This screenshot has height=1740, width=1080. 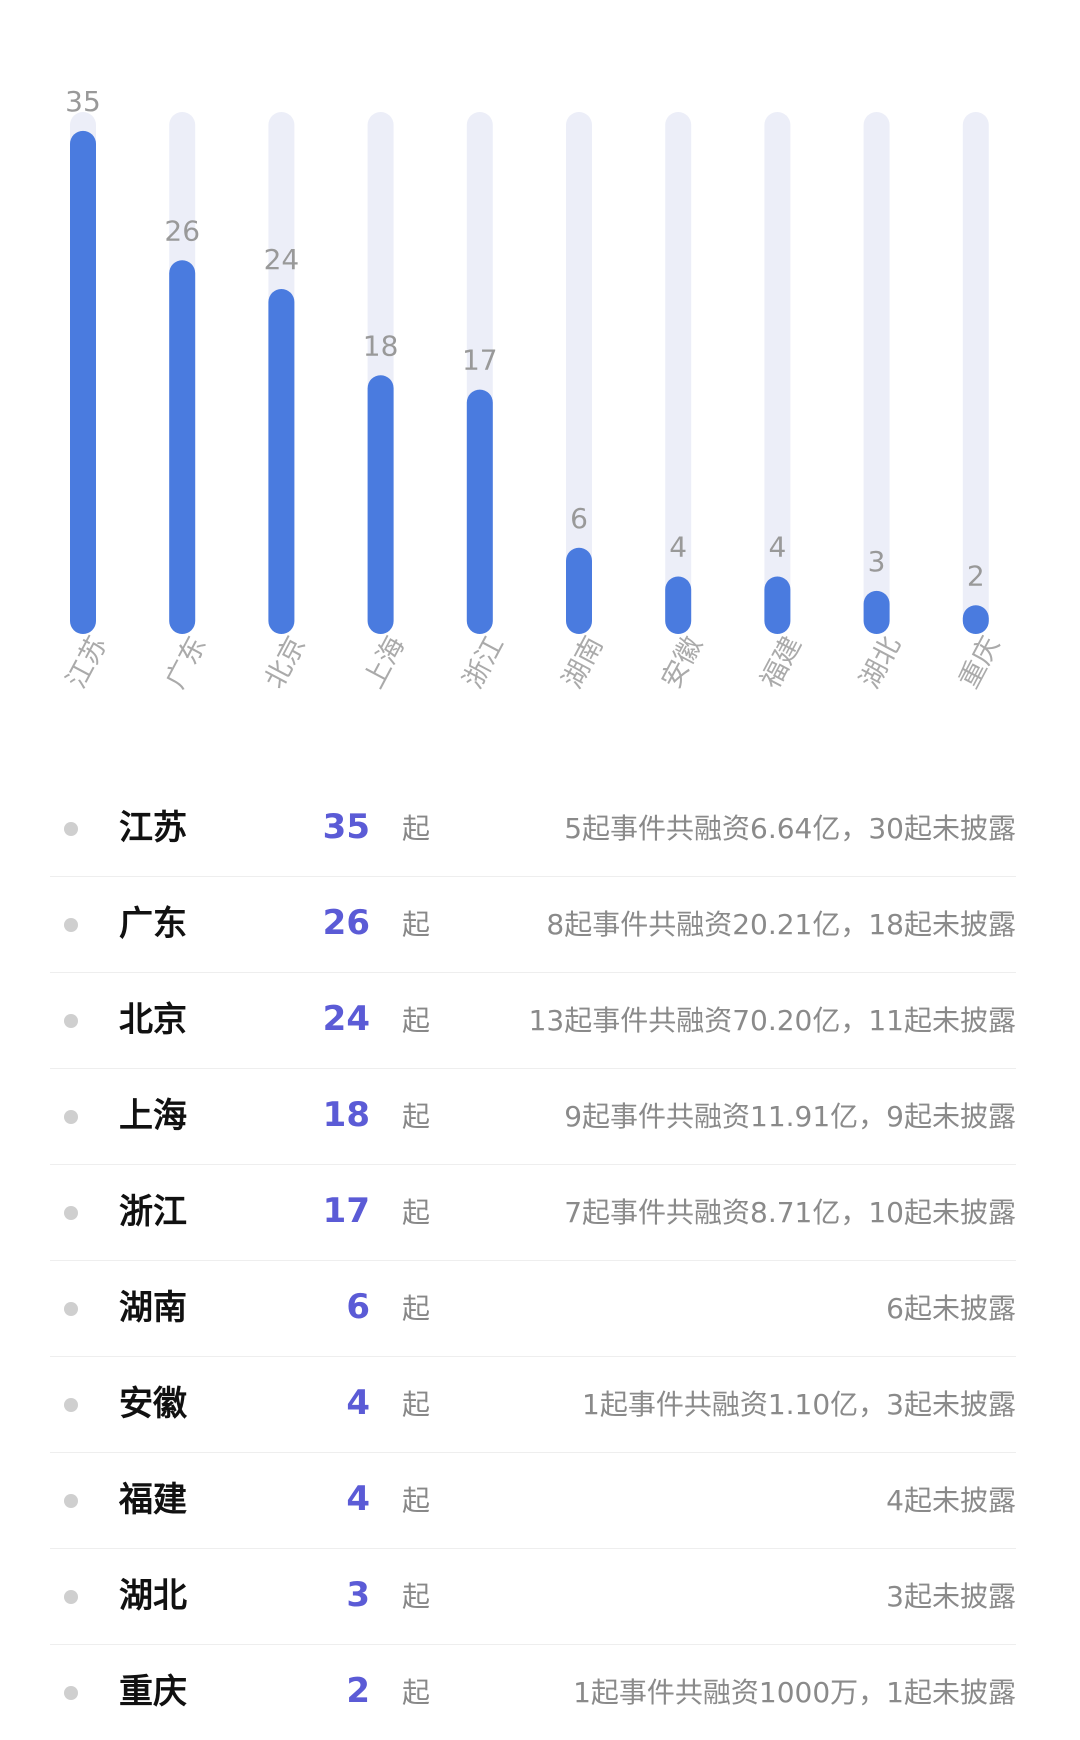 What do you see at coordinates (346, 827) in the screenshot?
I see `event-count: 35` at bounding box center [346, 827].